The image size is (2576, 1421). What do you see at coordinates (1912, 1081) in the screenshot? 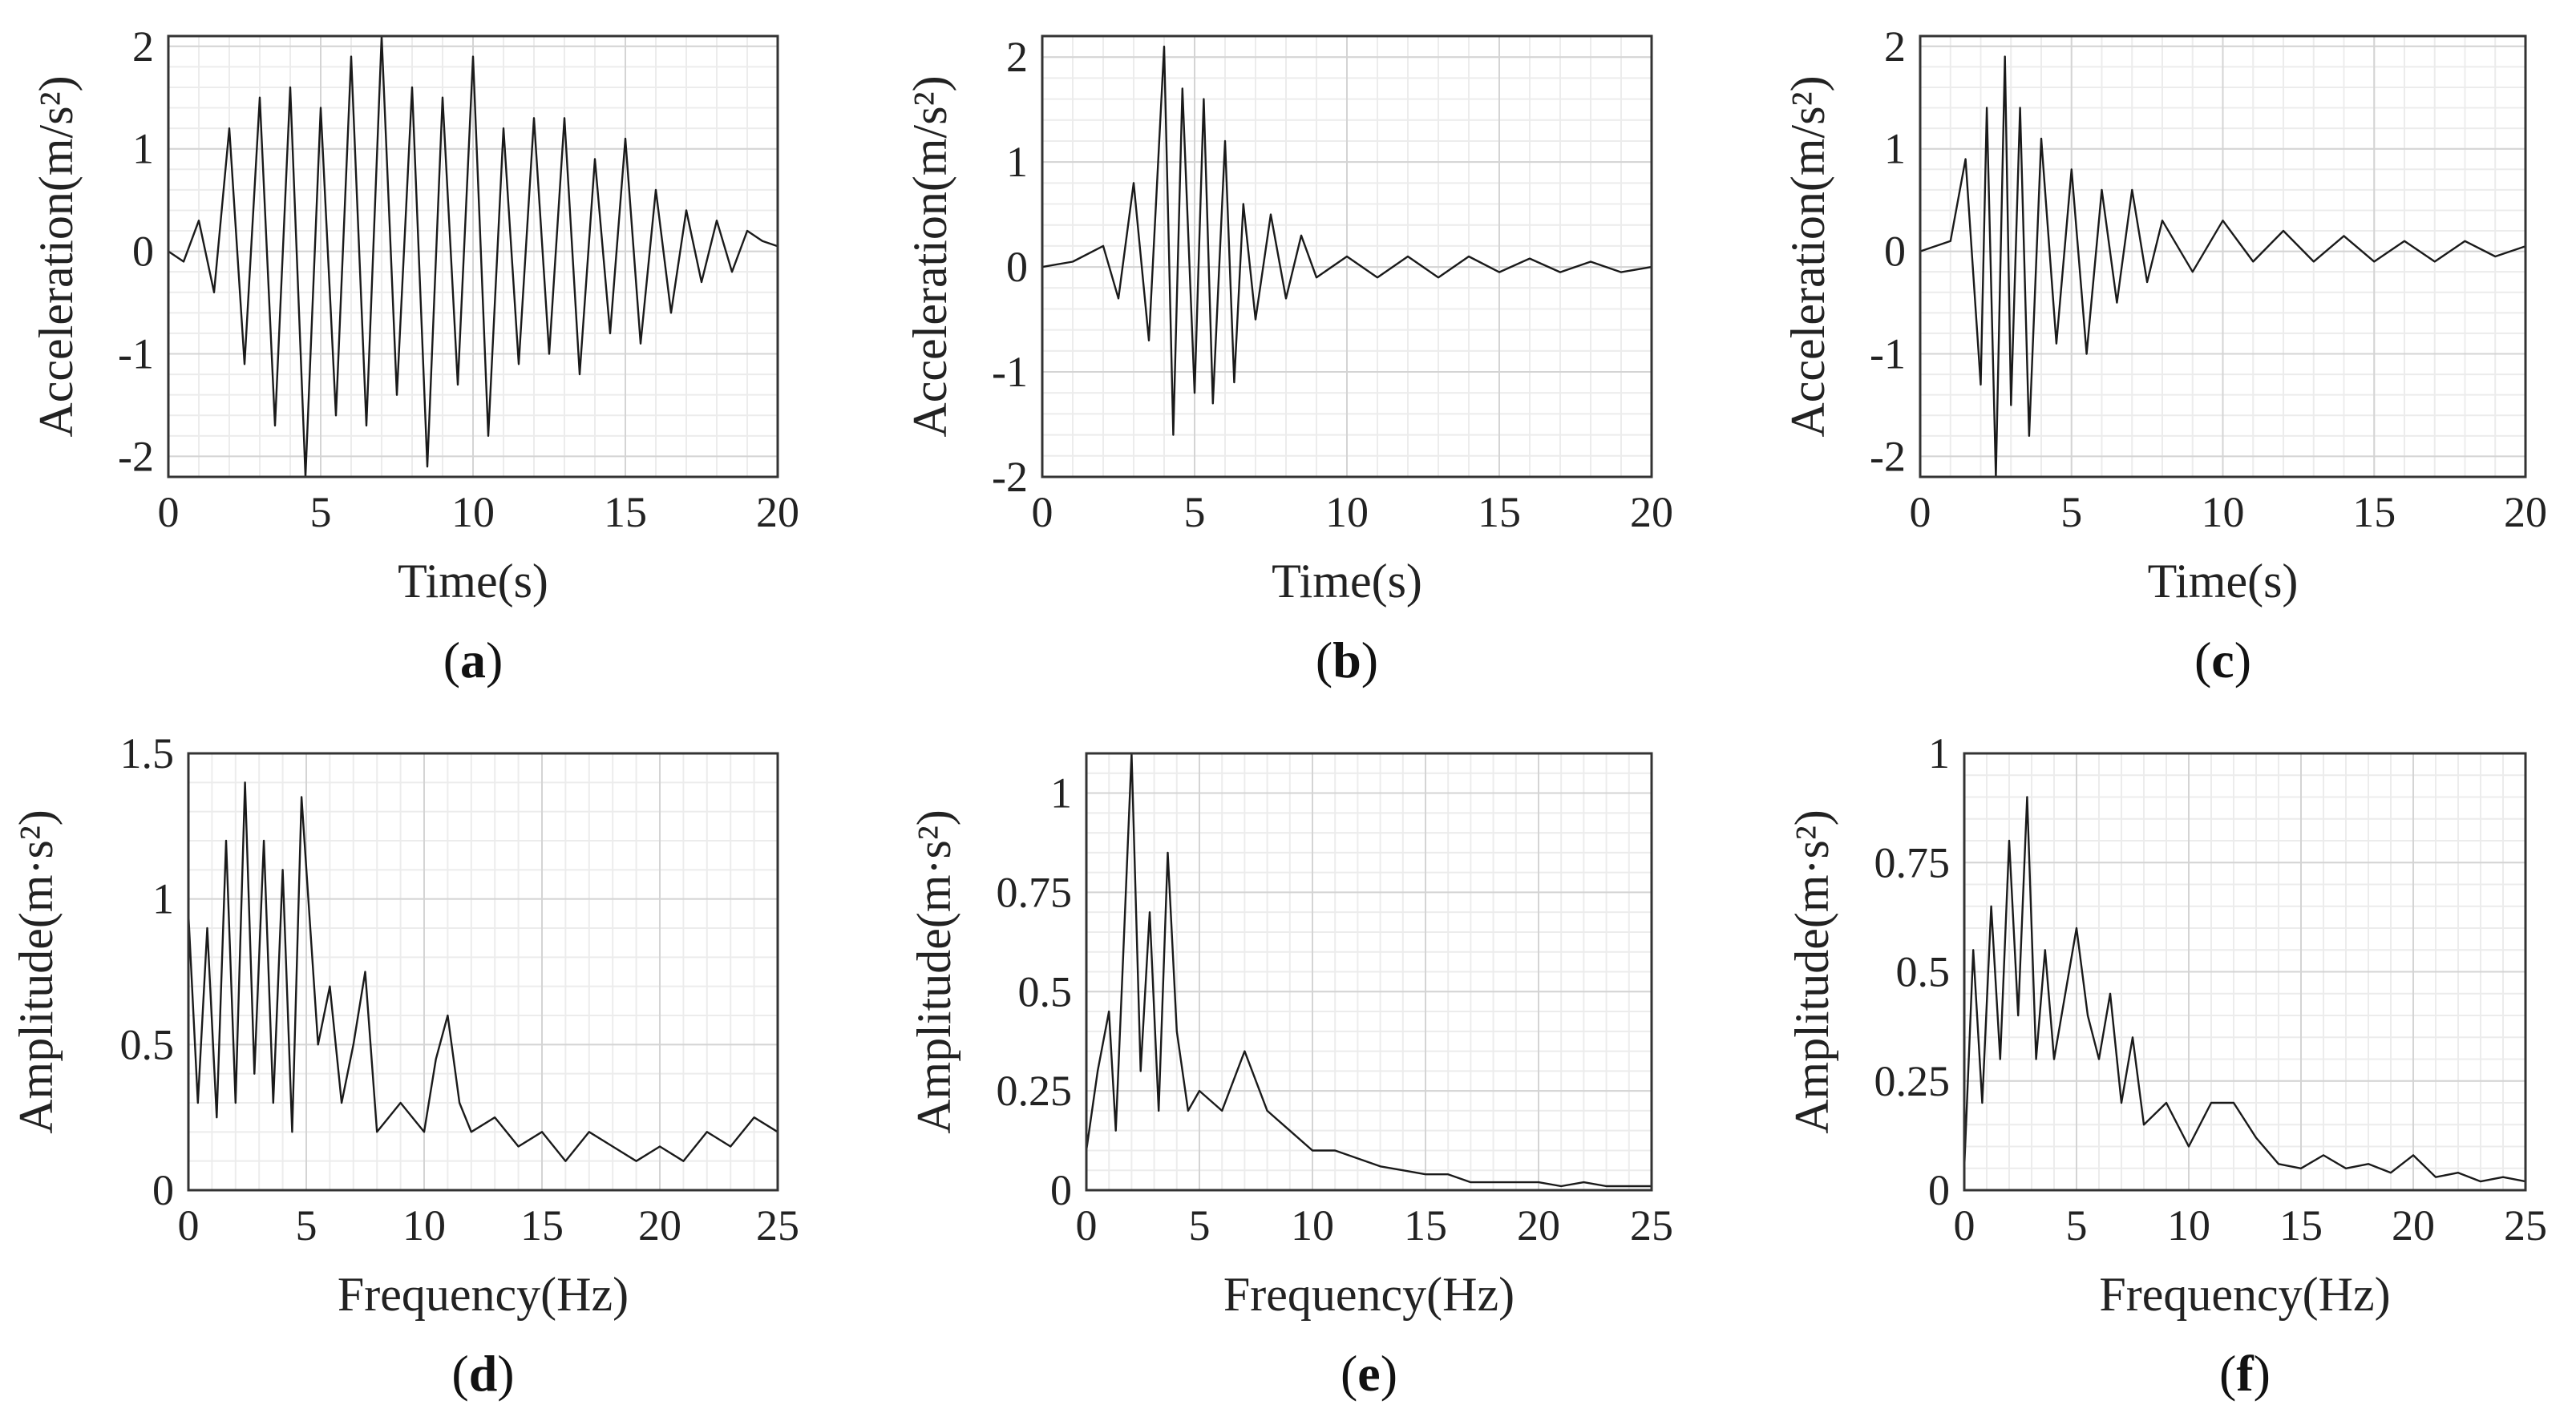
I see `y-tick-label: 0.25` at bounding box center [1912, 1081].